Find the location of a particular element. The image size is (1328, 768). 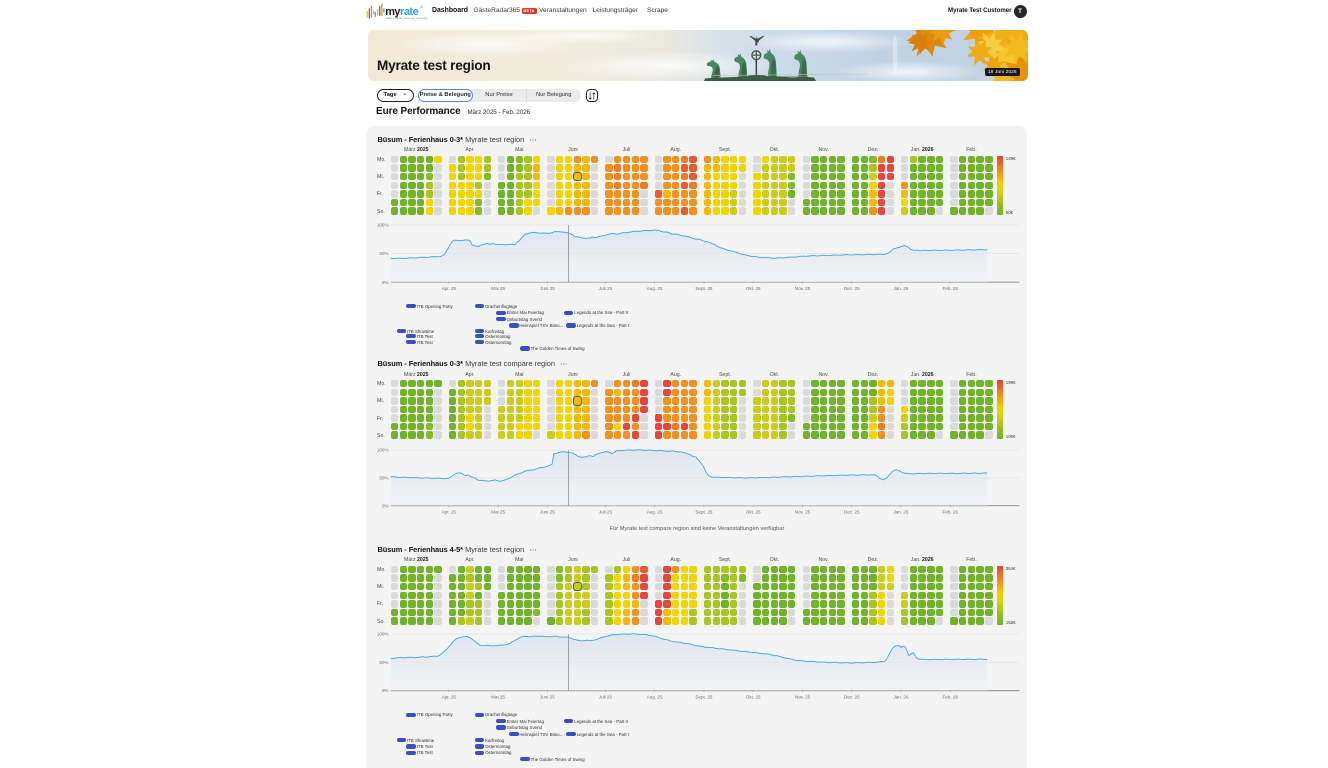

svg-text: myrate is located at coordinates (401, 12).